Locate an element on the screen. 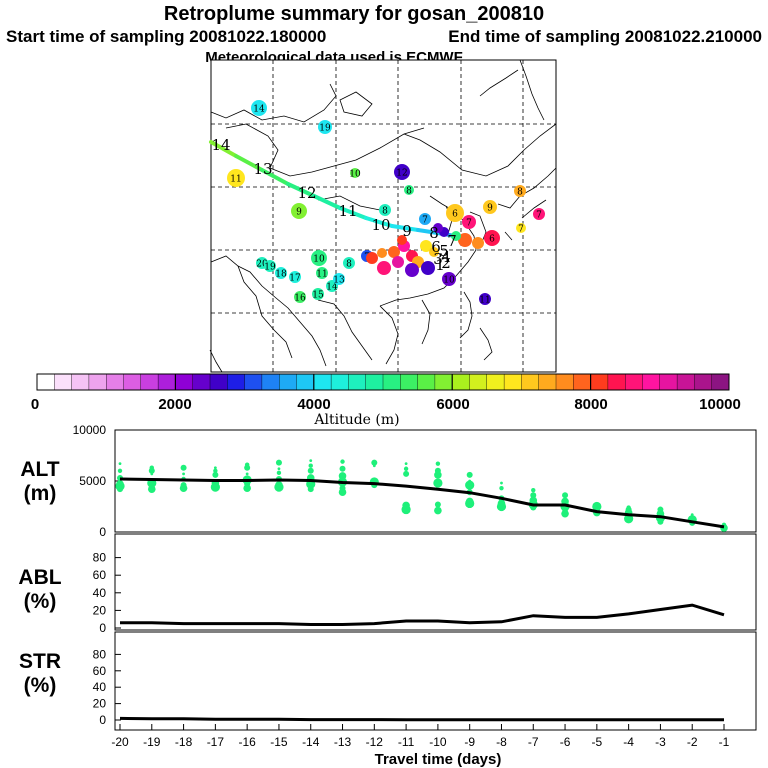 This screenshot has height=768, width=768. colorbar-tick-8000: 8000 is located at coordinates (590, 404).